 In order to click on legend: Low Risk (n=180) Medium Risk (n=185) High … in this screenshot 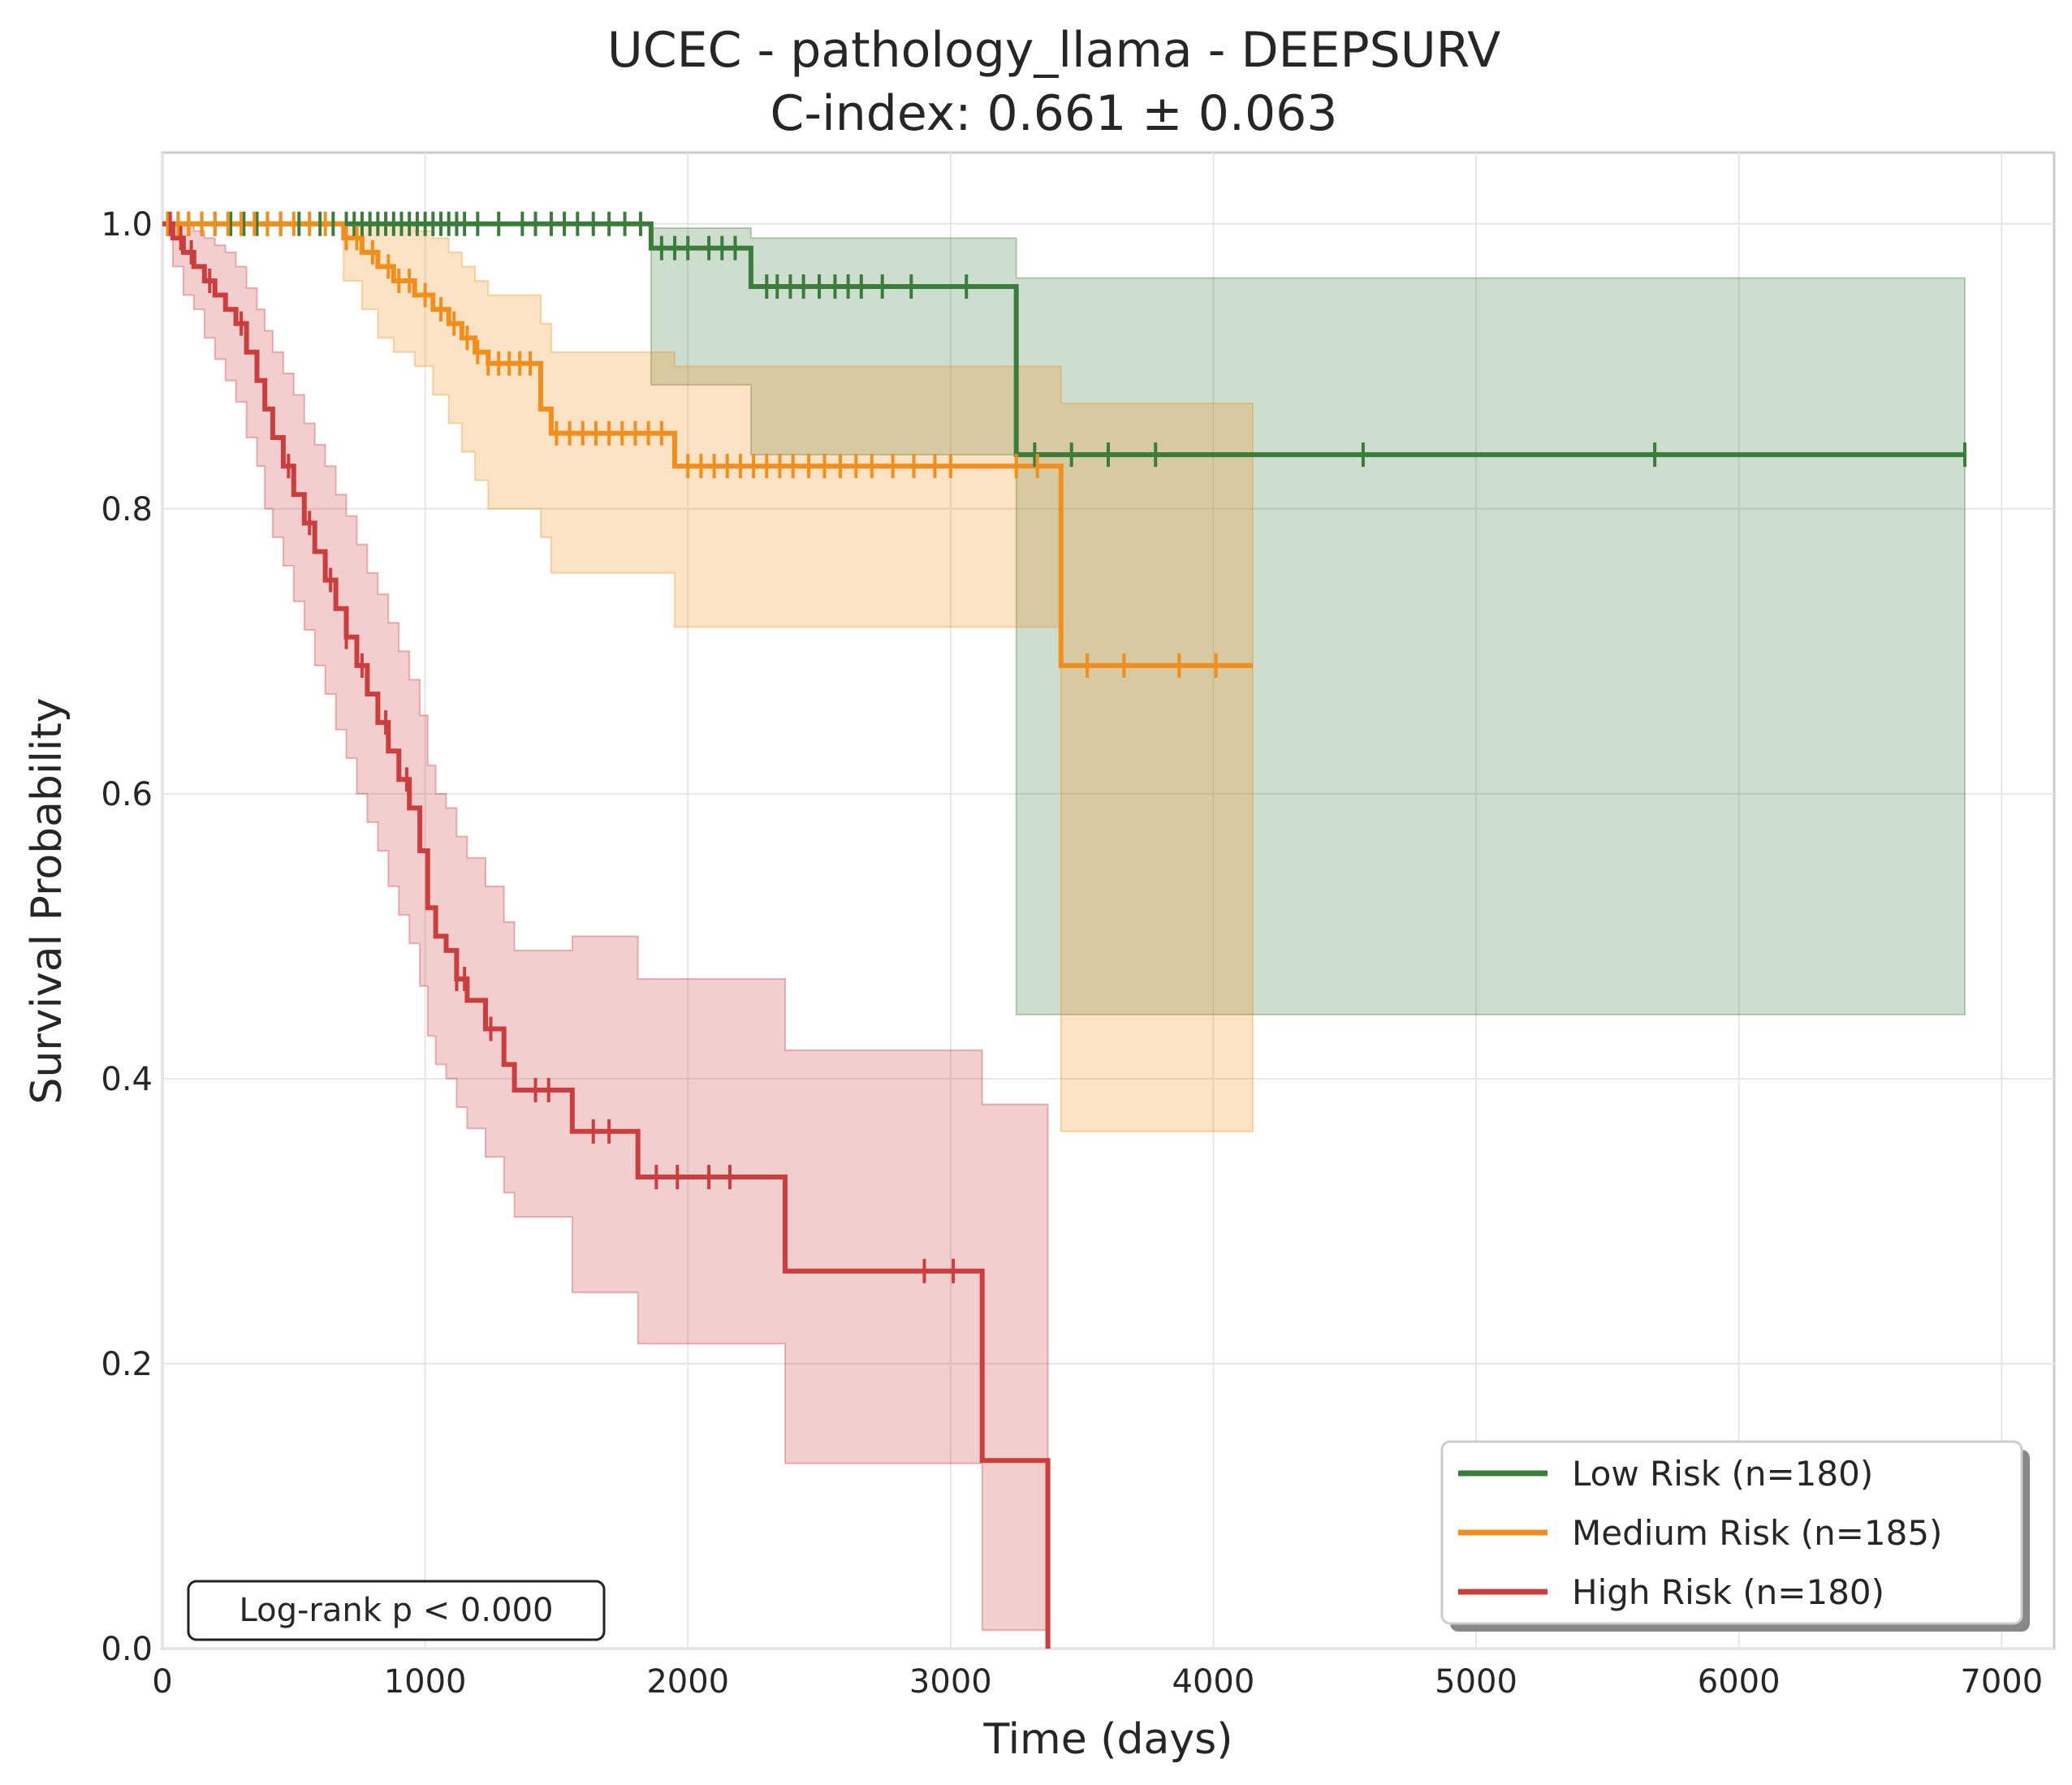, I will do `click(1735, 1536)`.